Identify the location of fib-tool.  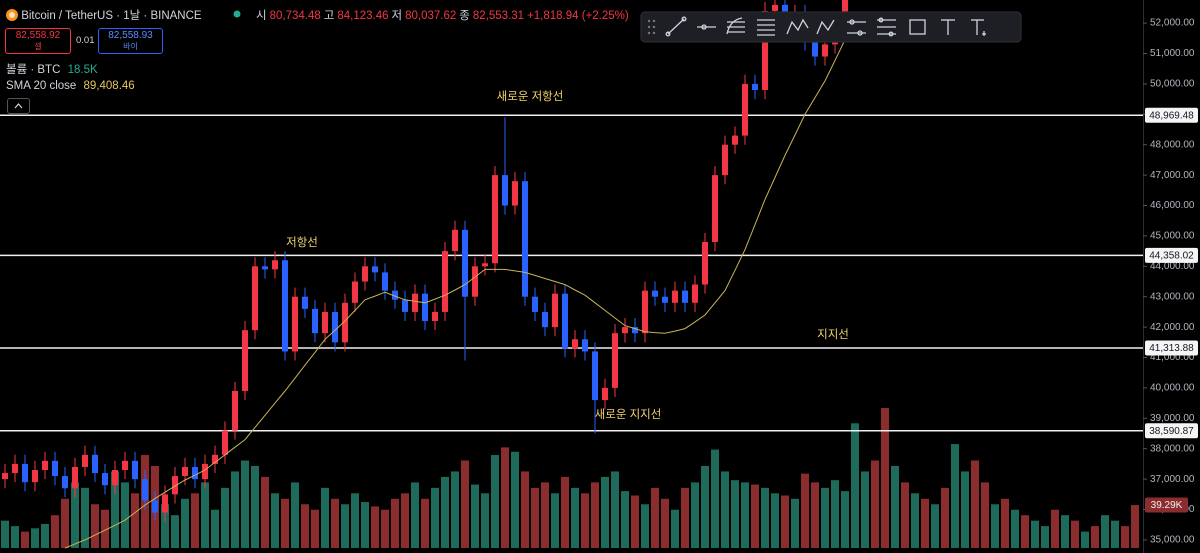
(735, 26).